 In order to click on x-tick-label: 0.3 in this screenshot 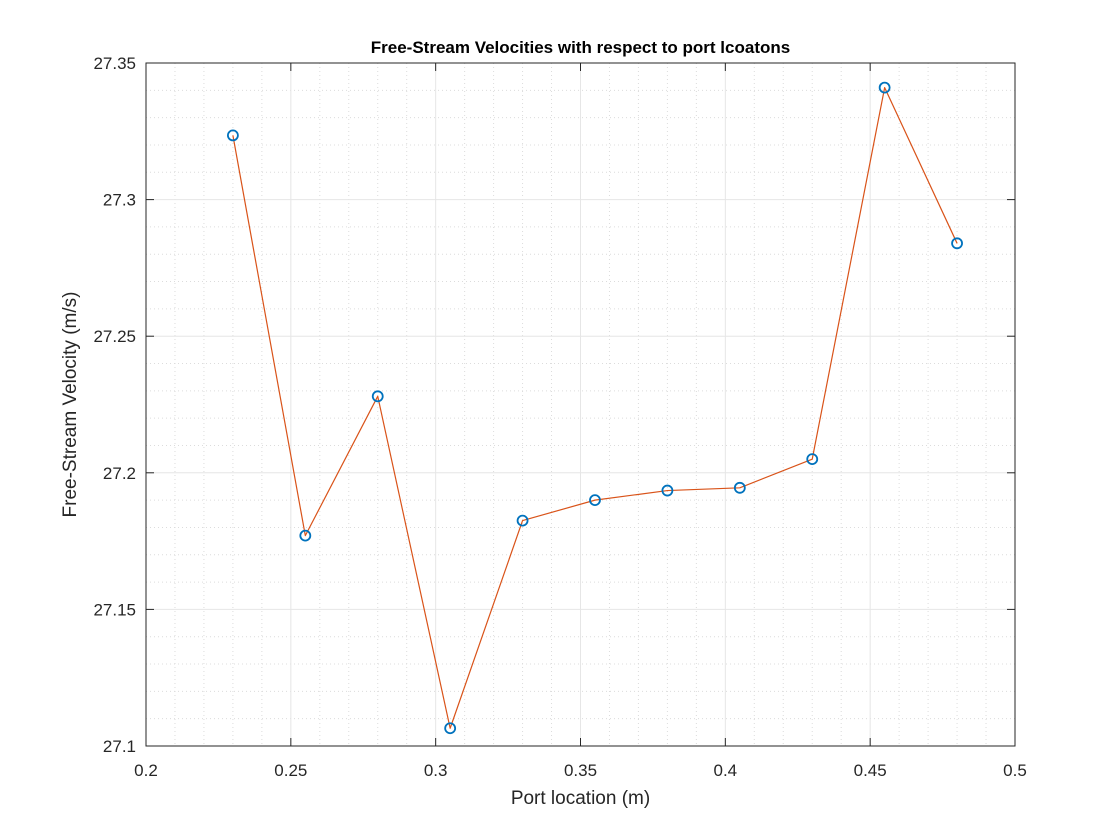, I will do `click(436, 770)`.